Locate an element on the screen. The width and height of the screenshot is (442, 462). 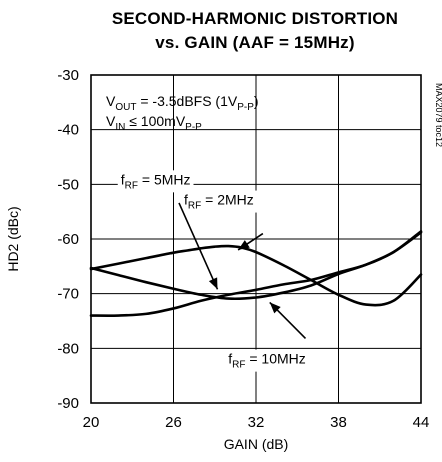
series-curves is located at coordinates (256, 273).